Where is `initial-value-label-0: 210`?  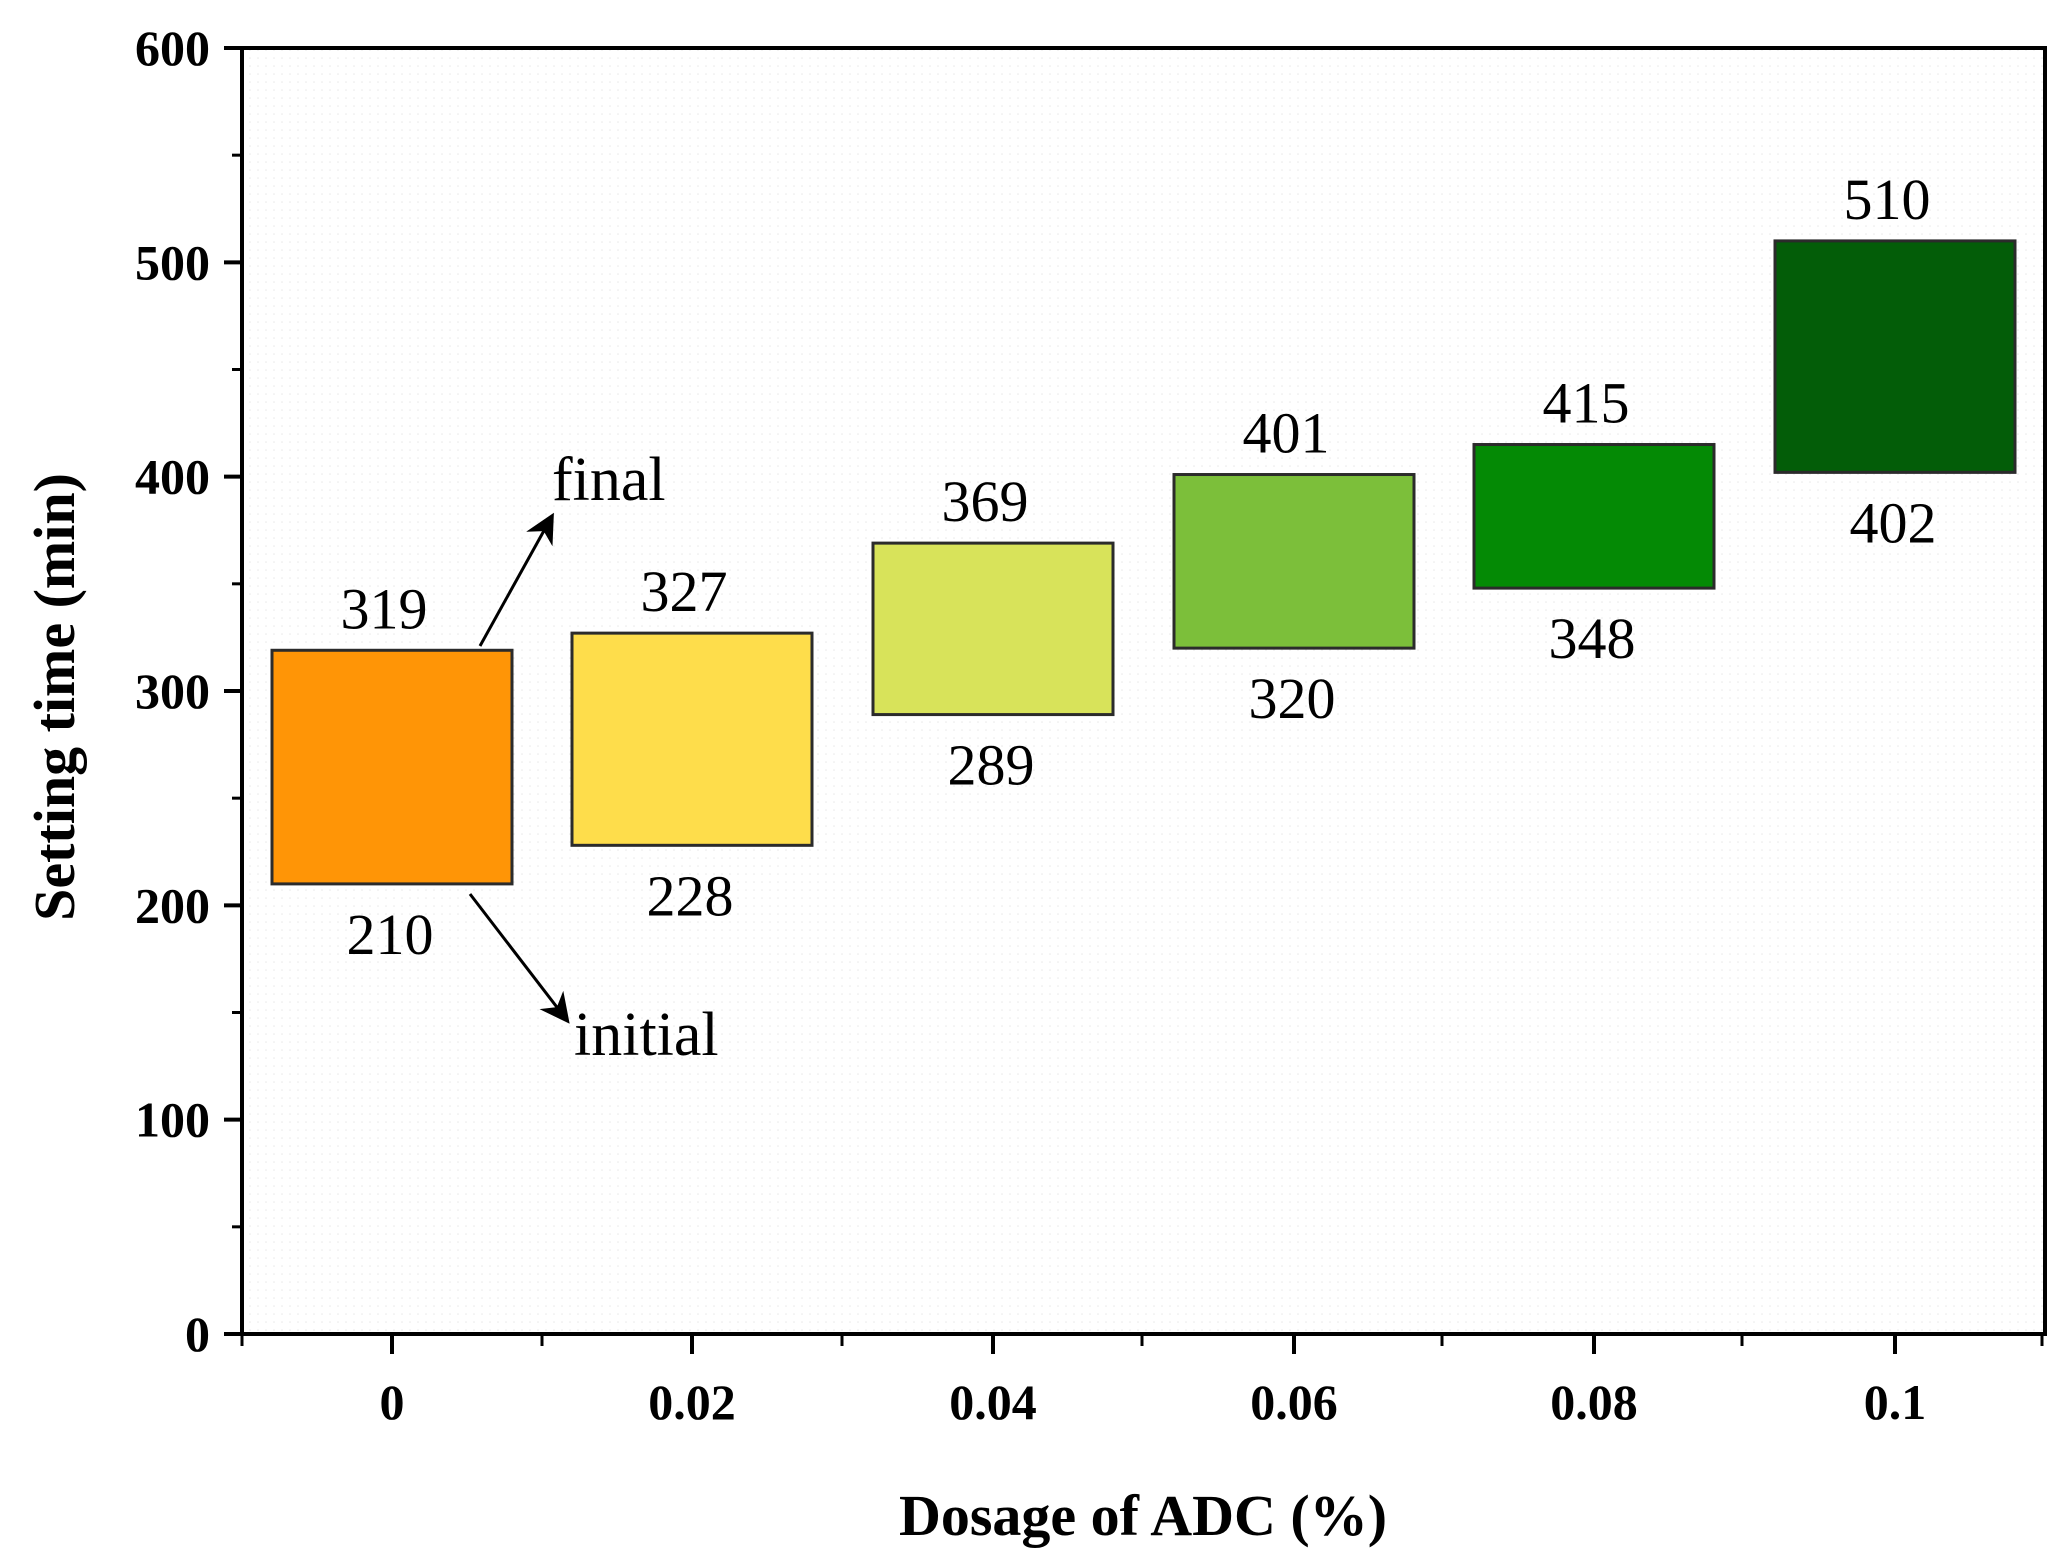
initial-value-label-0: 210 is located at coordinates (390, 934).